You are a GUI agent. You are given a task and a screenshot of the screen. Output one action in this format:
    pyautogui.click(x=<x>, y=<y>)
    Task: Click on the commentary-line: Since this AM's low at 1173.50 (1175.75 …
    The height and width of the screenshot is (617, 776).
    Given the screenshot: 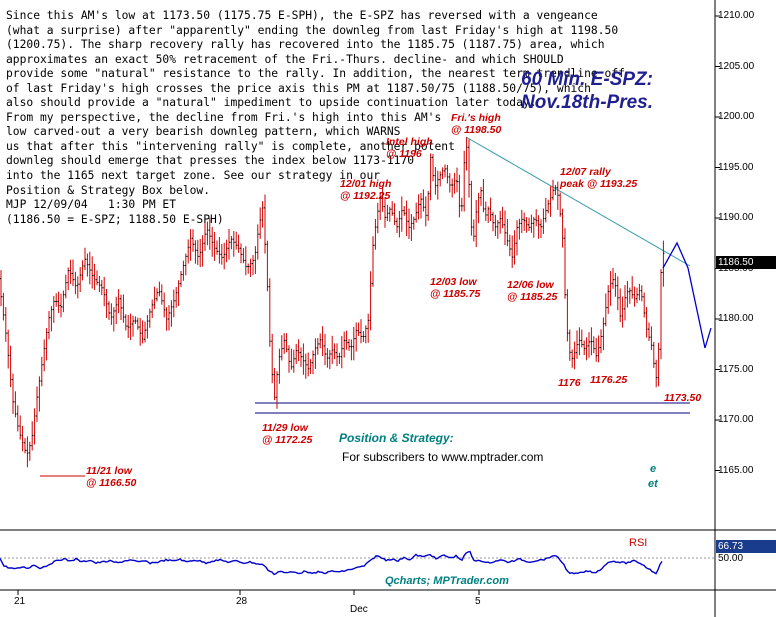 What is the action you would take?
    pyautogui.click(x=302, y=15)
    